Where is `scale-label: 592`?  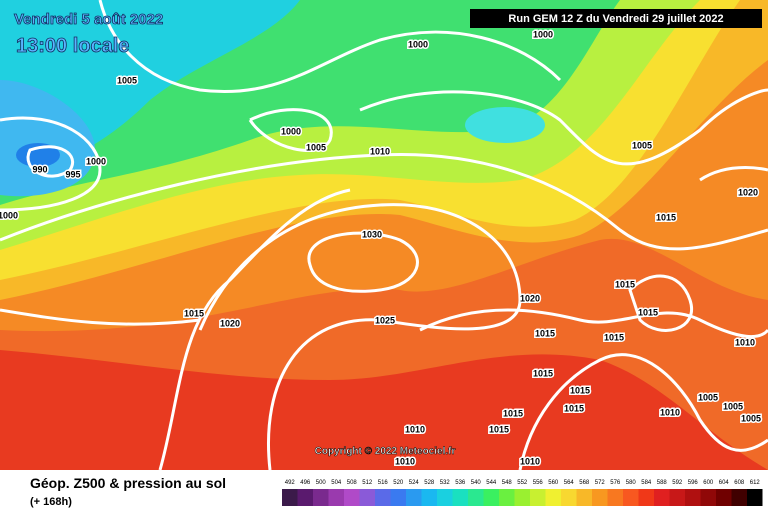
scale-label: 592 is located at coordinates (677, 483).